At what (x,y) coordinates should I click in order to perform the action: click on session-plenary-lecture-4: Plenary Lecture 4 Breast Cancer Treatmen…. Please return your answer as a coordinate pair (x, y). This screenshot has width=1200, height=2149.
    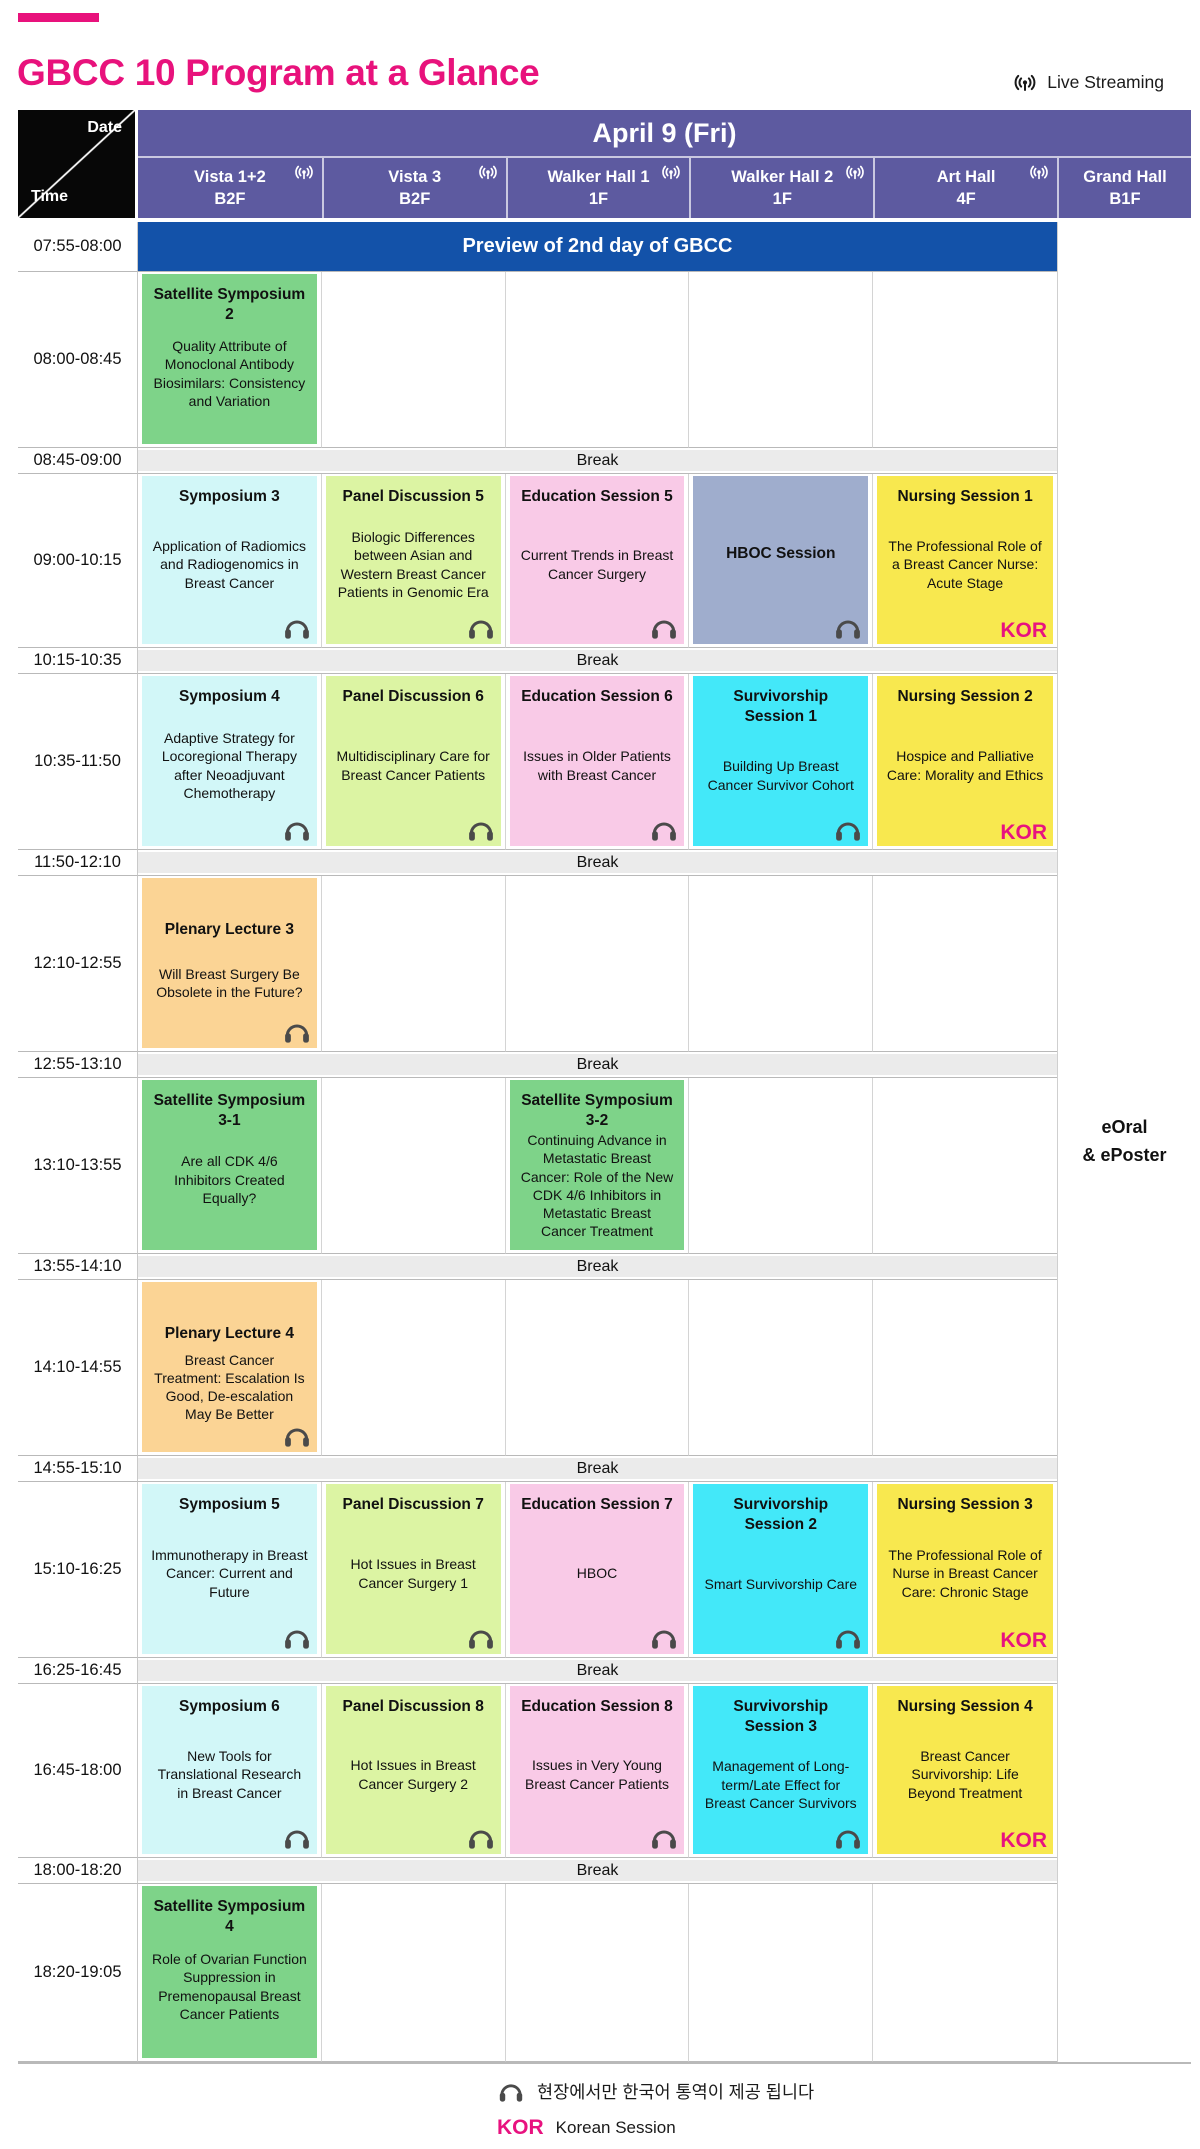
    Looking at the image, I should click on (229, 1367).